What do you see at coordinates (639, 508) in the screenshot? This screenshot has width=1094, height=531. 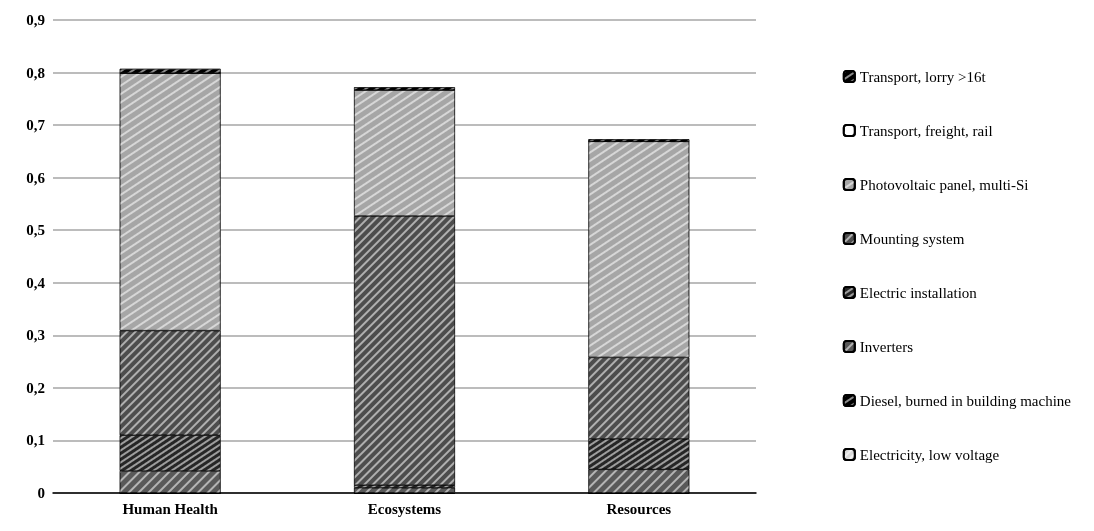 I see `x-tick-label: Resources` at bounding box center [639, 508].